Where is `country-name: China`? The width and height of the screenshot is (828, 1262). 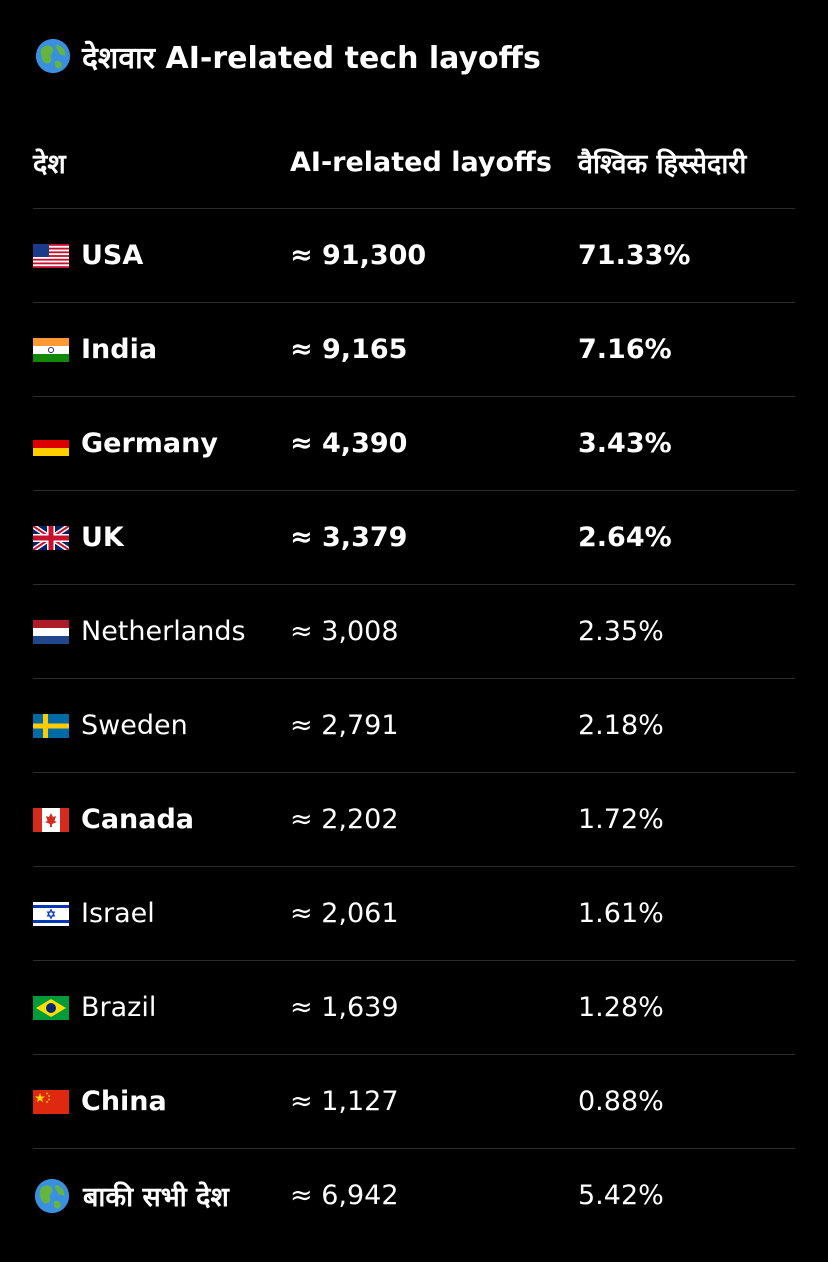
country-name: China is located at coordinates (124, 1101).